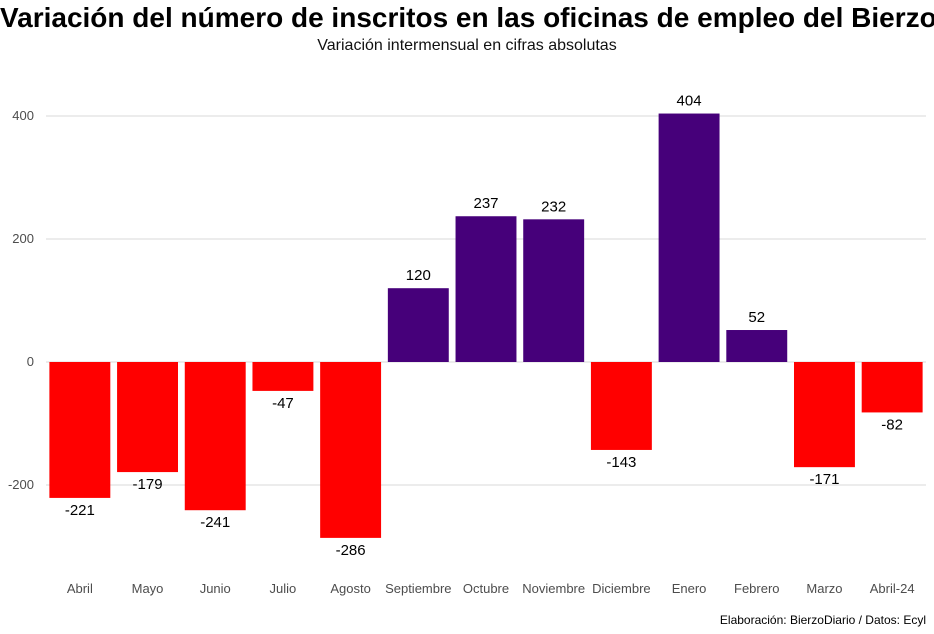 This screenshot has height=634, width=934. What do you see at coordinates (148, 484) in the screenshot?
I see `bar-value-label: -179` at bounding box center [148, 484].